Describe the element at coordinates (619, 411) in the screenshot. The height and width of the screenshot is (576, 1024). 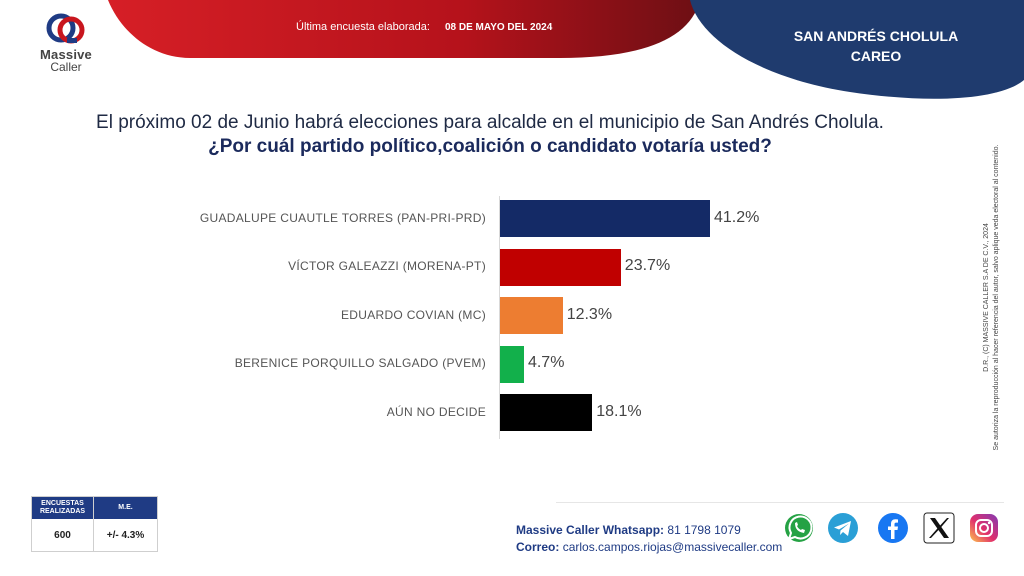
I see `value-label: 18.1%` at that location.